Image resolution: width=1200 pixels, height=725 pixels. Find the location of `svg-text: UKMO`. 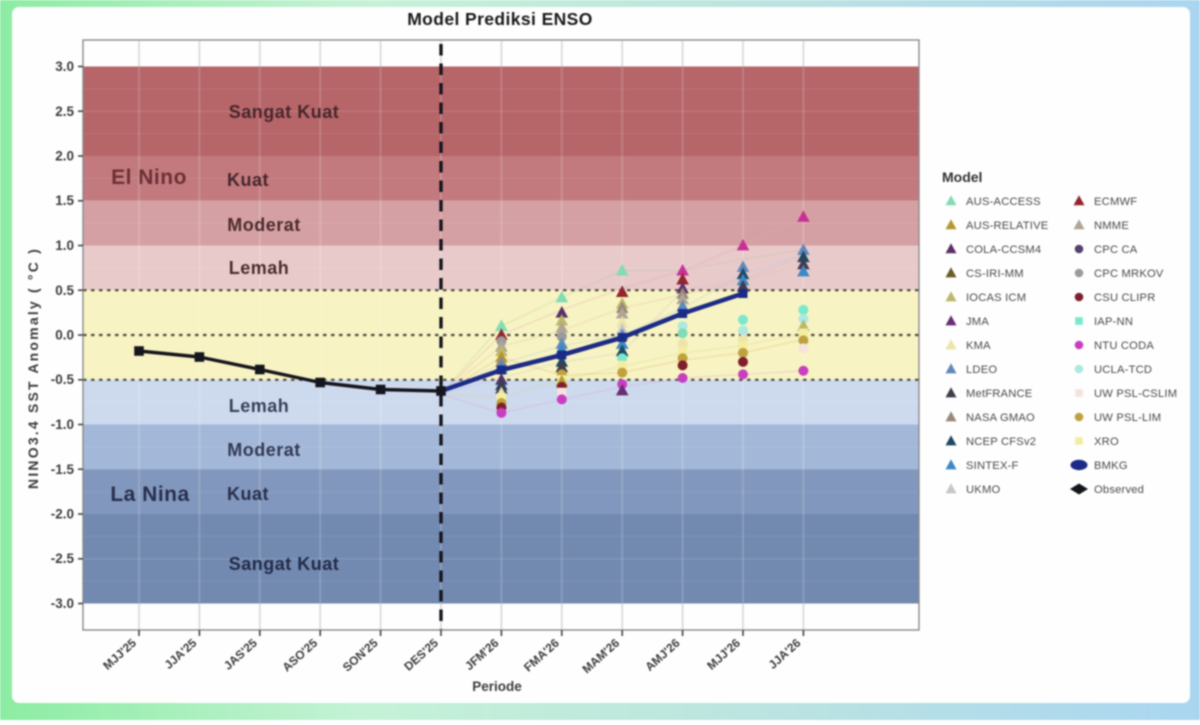

svg-text: UKMO is located at coordinates (983, 490).